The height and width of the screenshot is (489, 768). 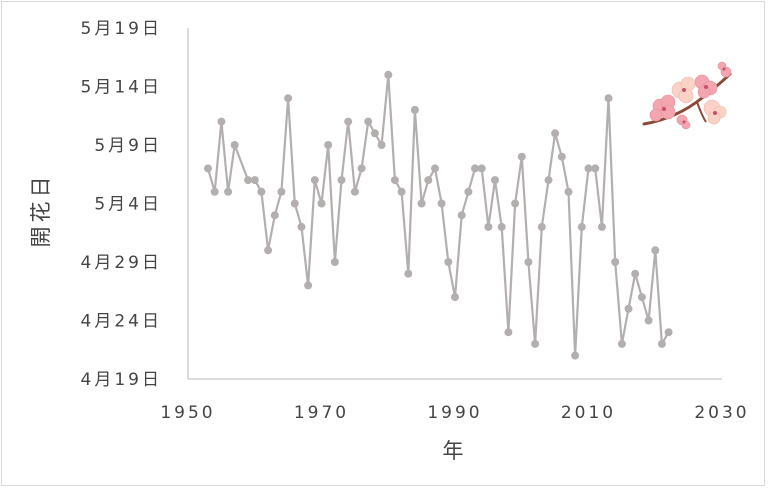 What do you see at coordinates (588, 413) in the screenshot?
I see `x-tick-label: 2010` at bounding box center [588, 413].